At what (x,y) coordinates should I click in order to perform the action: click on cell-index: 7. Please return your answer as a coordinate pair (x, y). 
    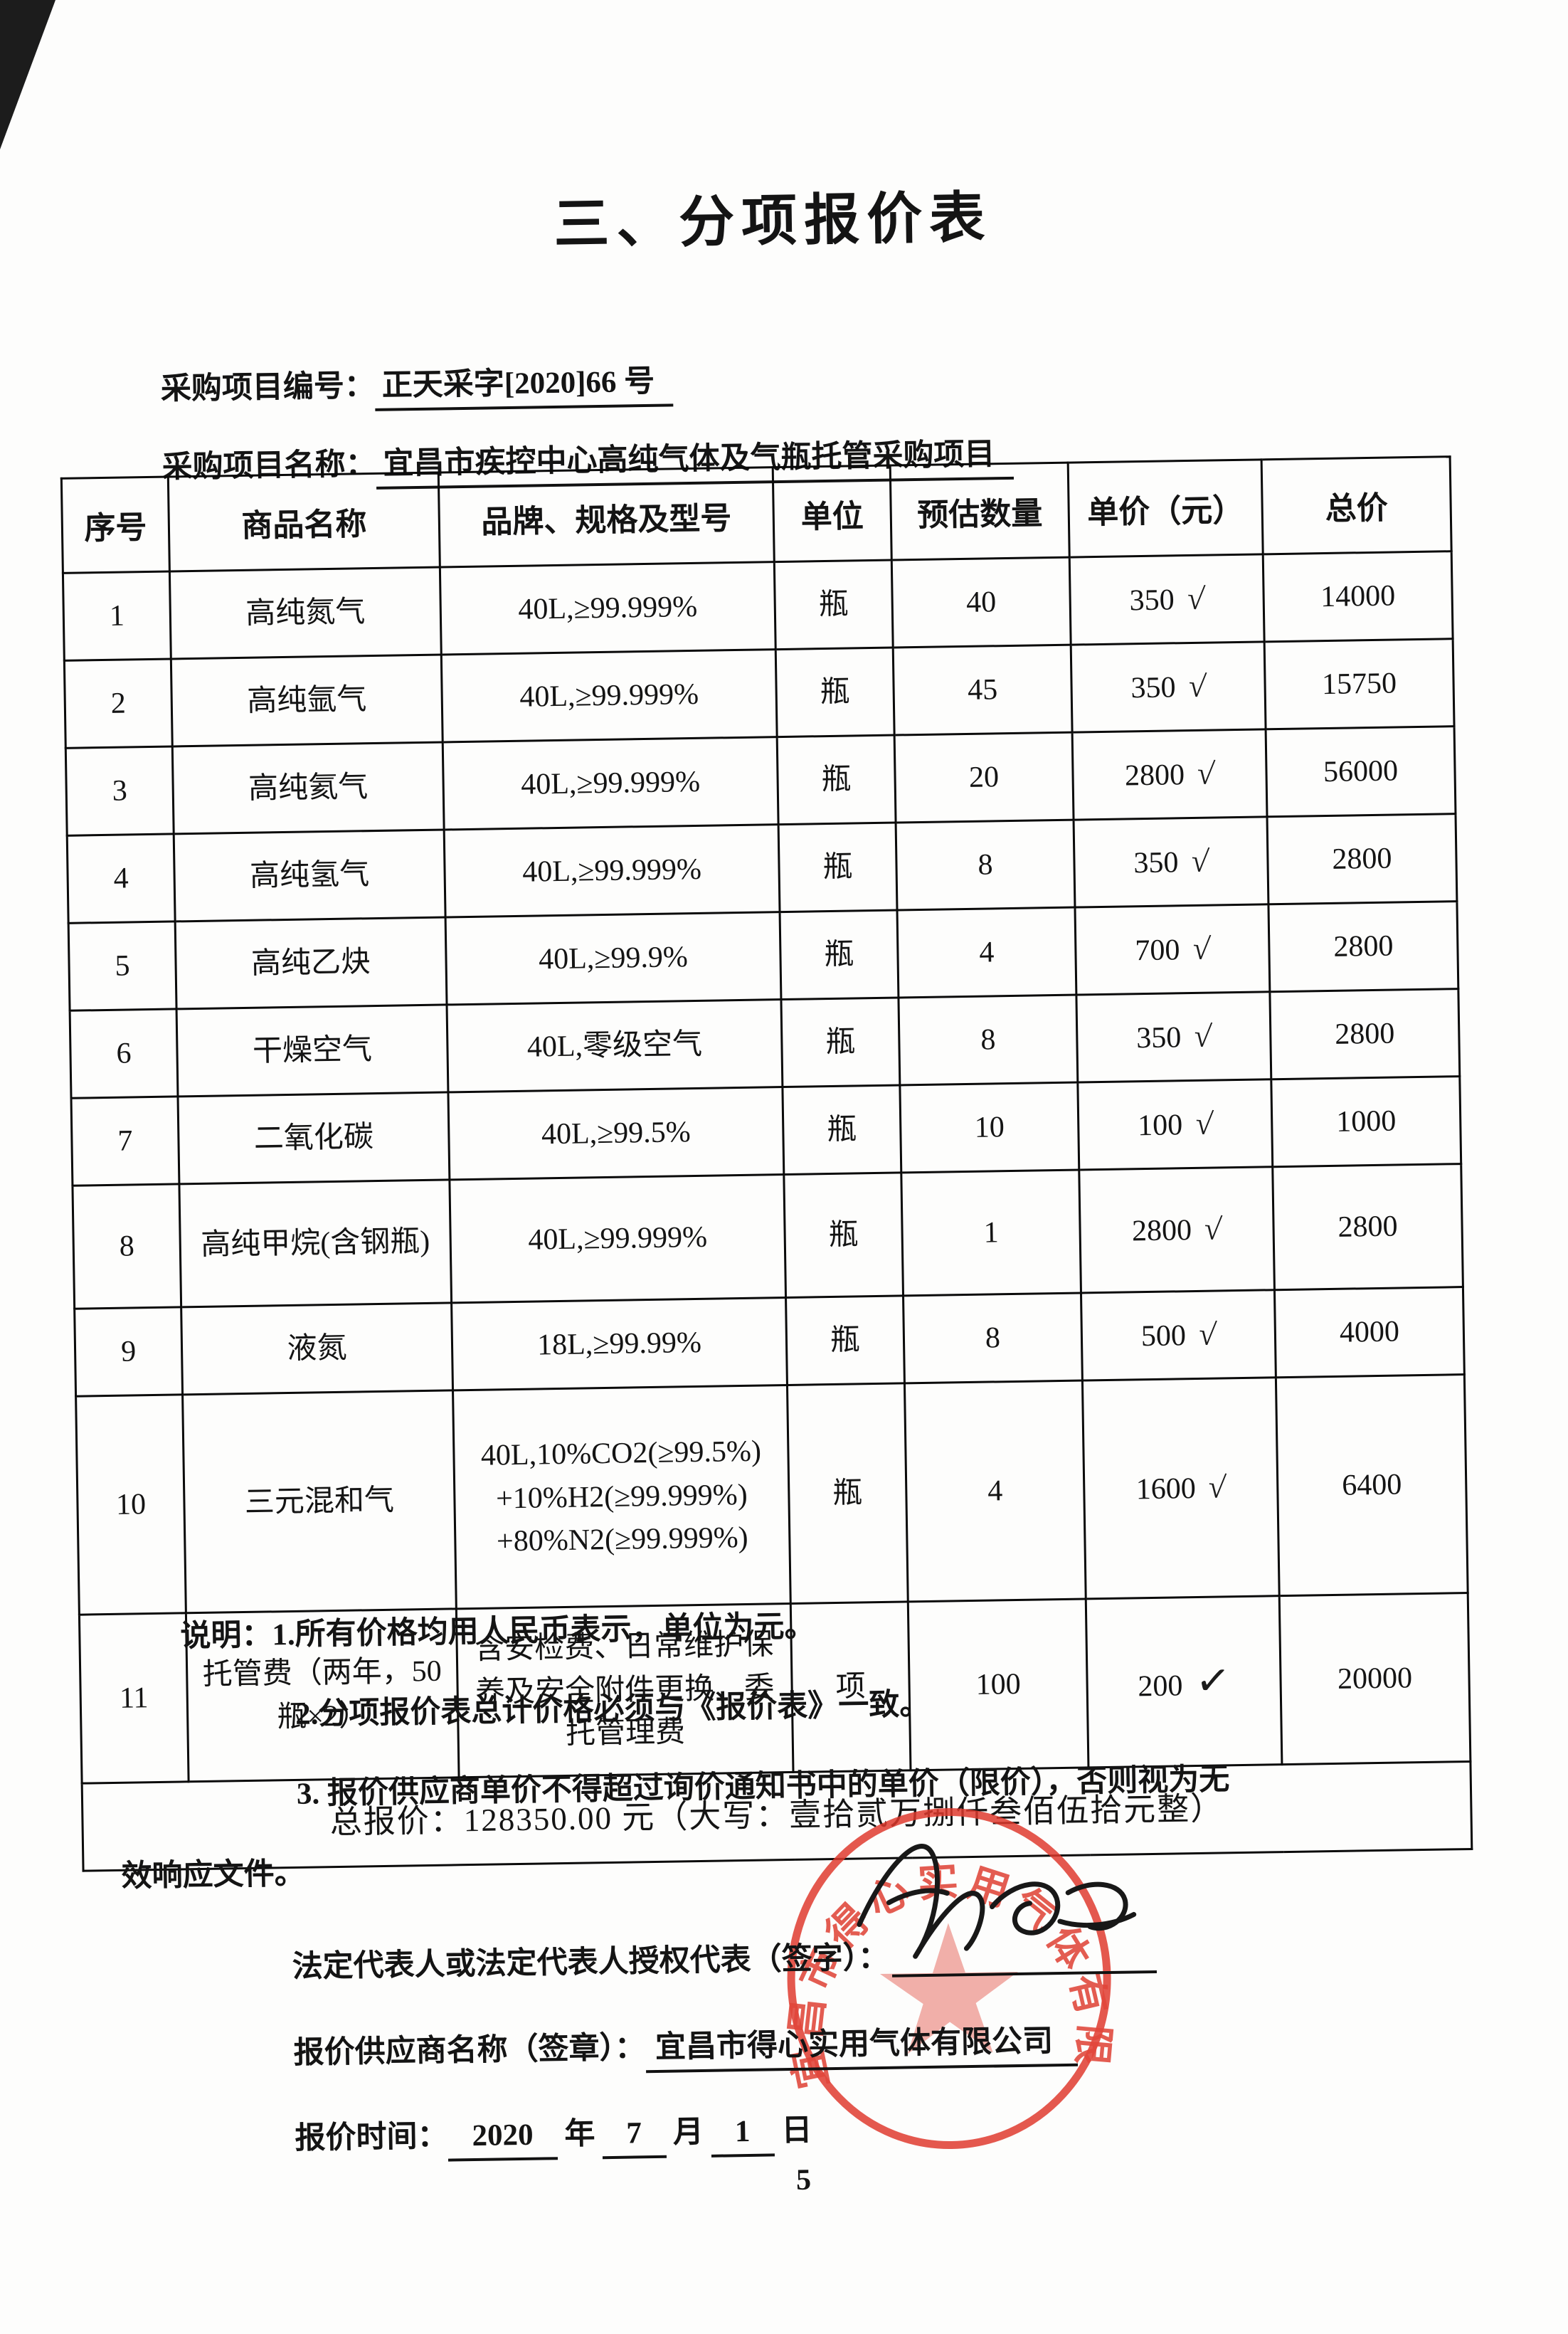
    Looking at the image, I should click on (125, 1141).